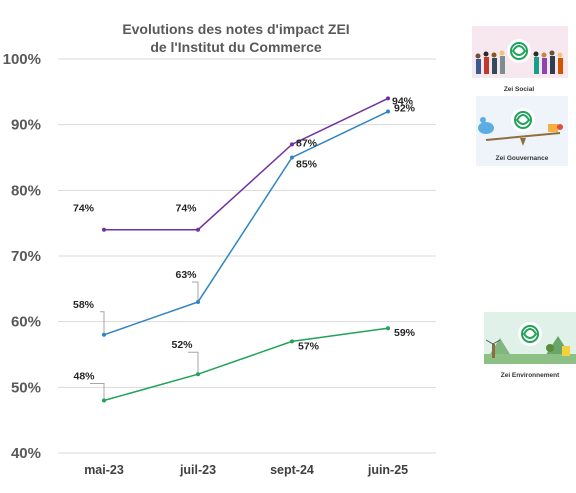  Describe the element at coordinates (522, 158) in the screenshot. I see `zei-gouvernance-caption: Zei Gouvernance` at that location.